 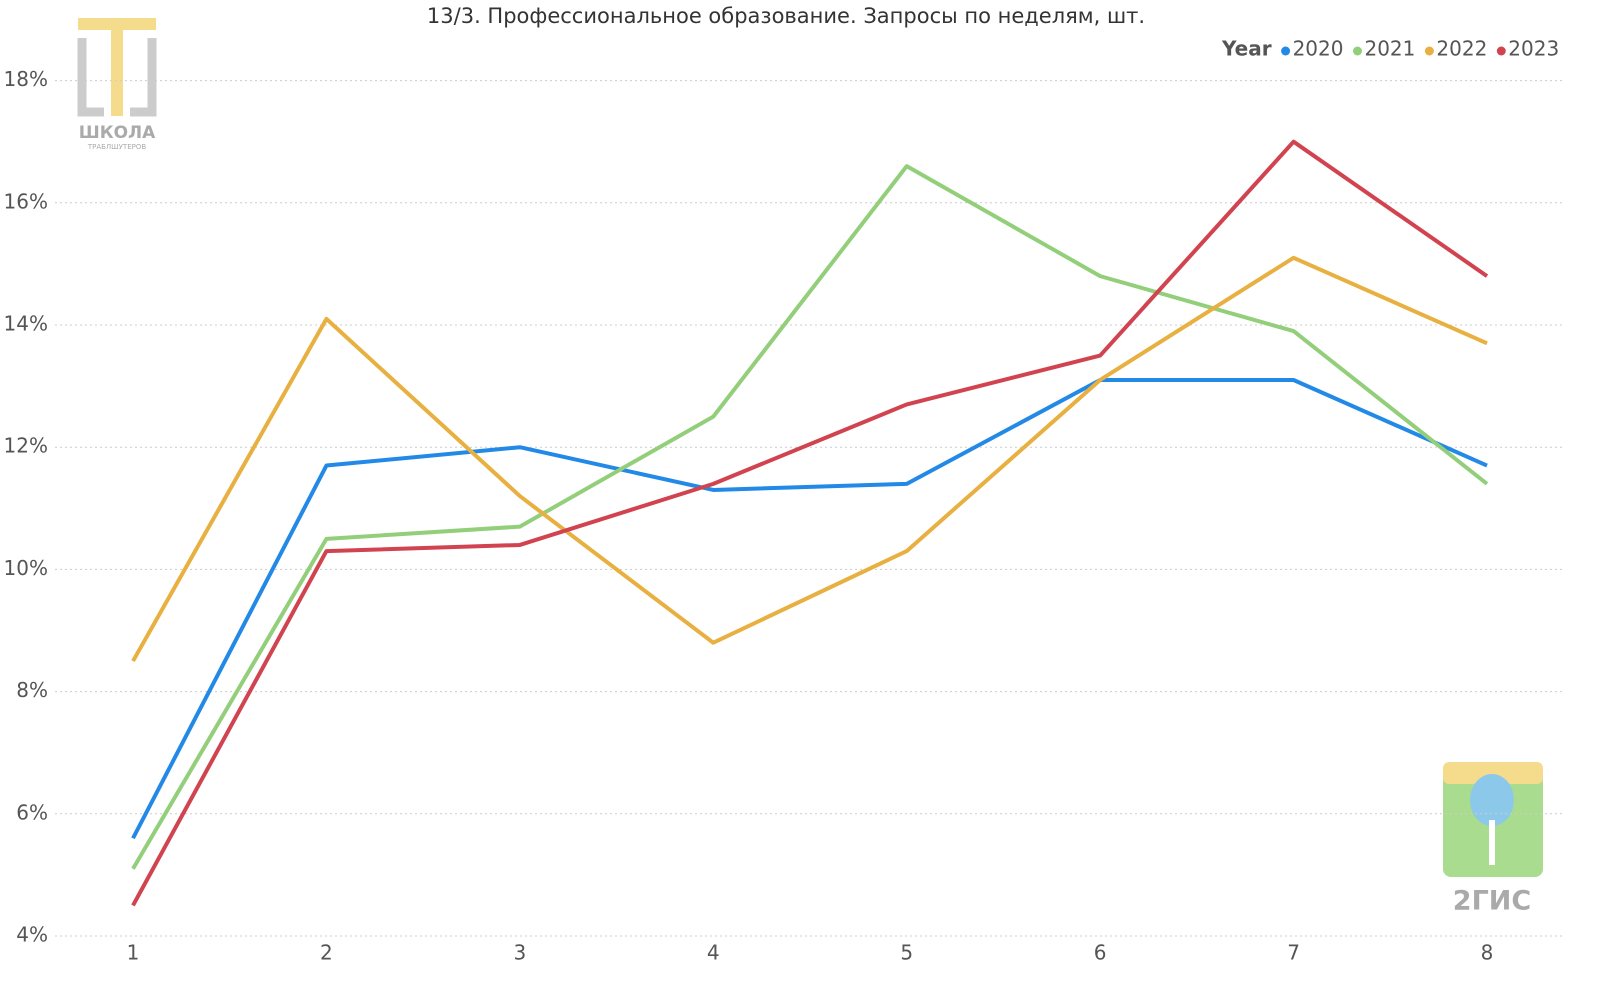 I want to click on x-tick-label: 1, so click(x=133, y=953).